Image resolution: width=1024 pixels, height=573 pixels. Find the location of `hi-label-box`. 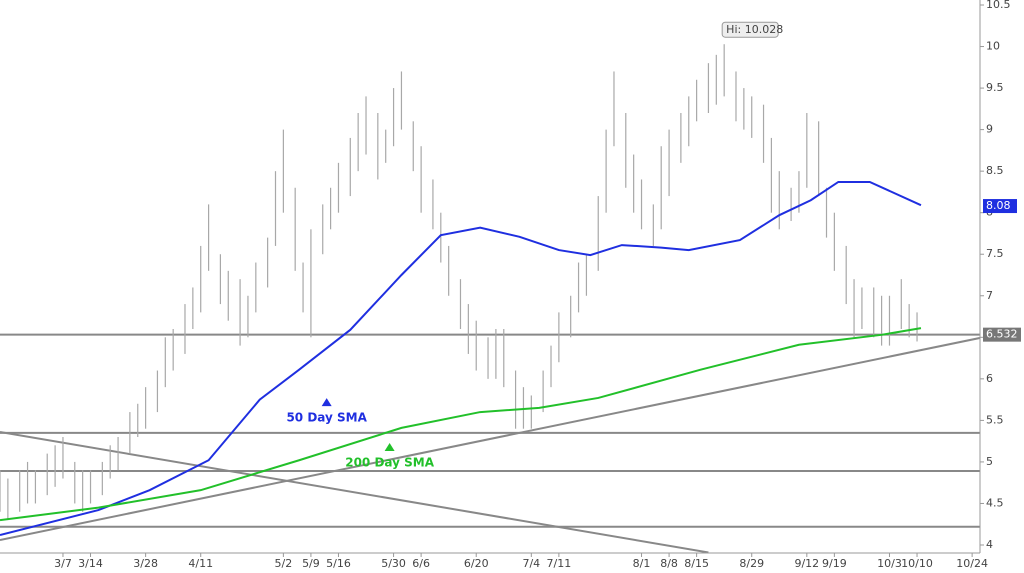

hi-label-box is located at coordinates (750, 29).